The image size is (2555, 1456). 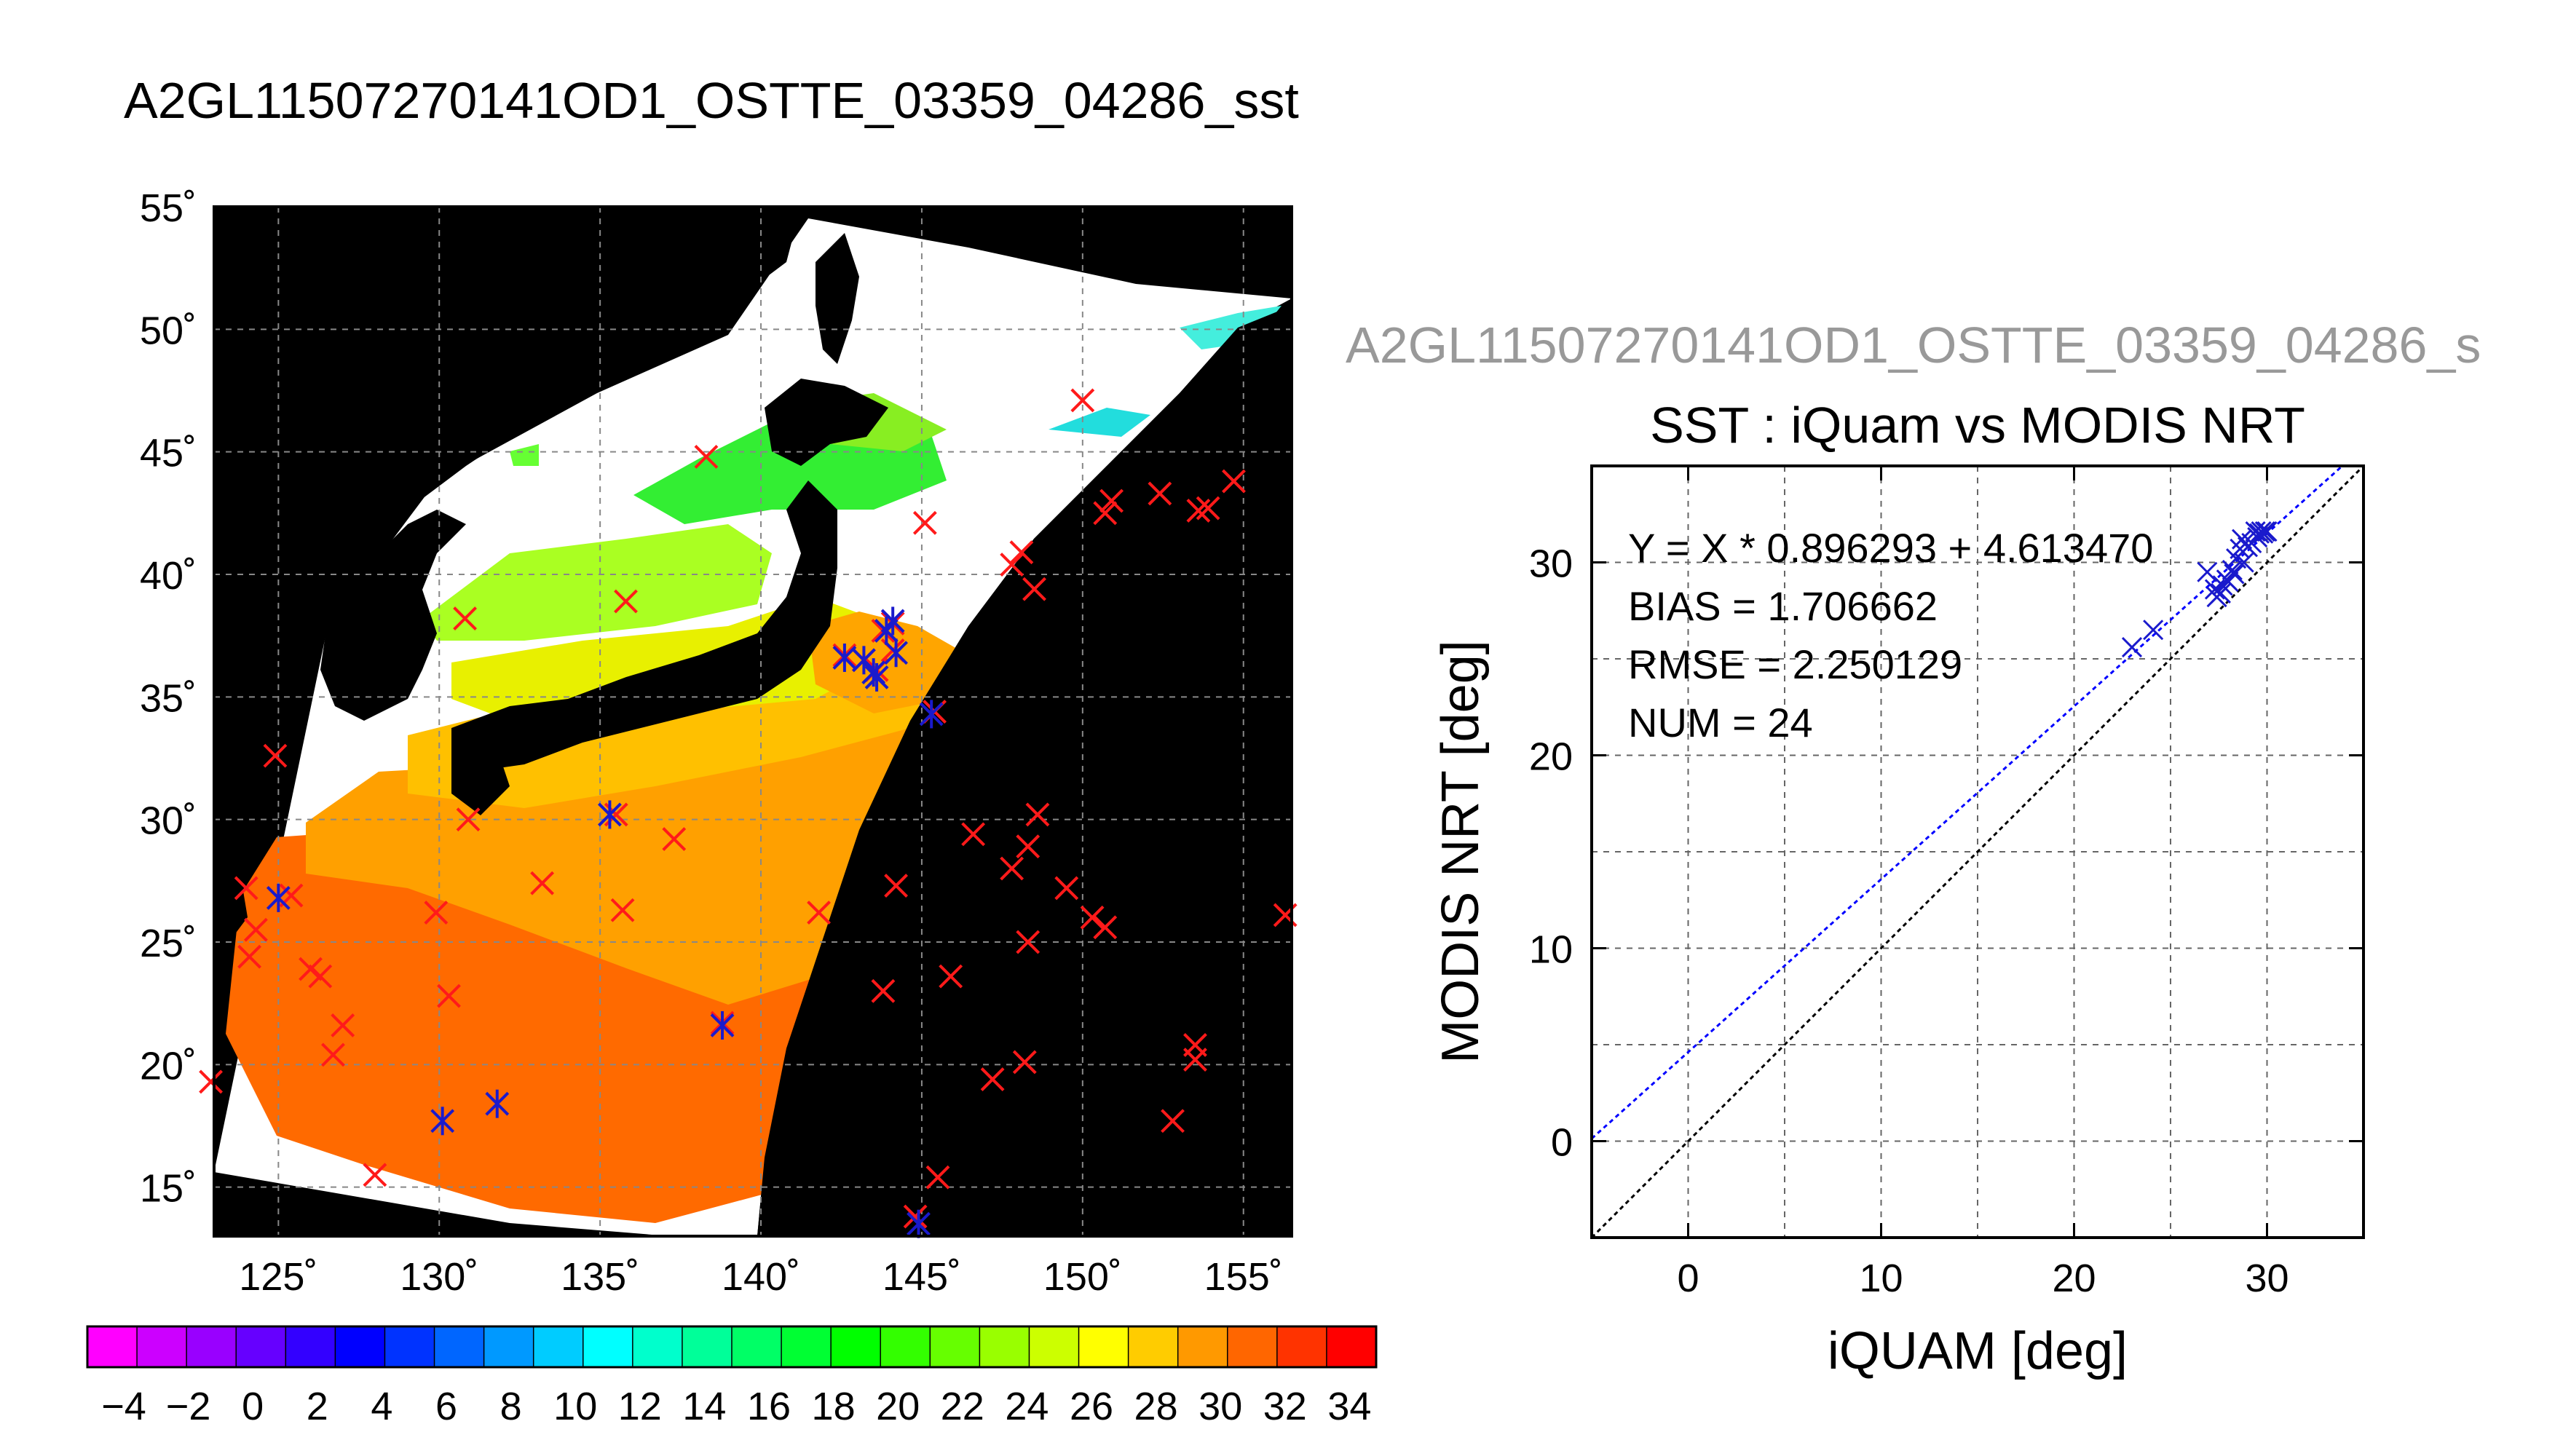 I want to click on scatter-annotation: RMSE = 2.250129, so click(x=1795, y=664).